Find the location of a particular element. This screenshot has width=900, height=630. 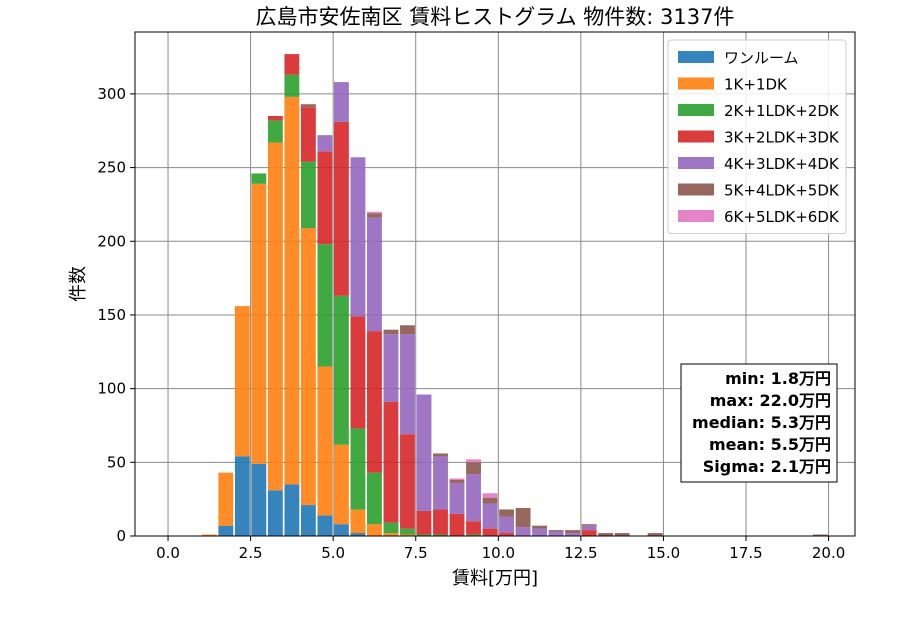

y-tick-label: 0 is located at coordinates (121, 536).